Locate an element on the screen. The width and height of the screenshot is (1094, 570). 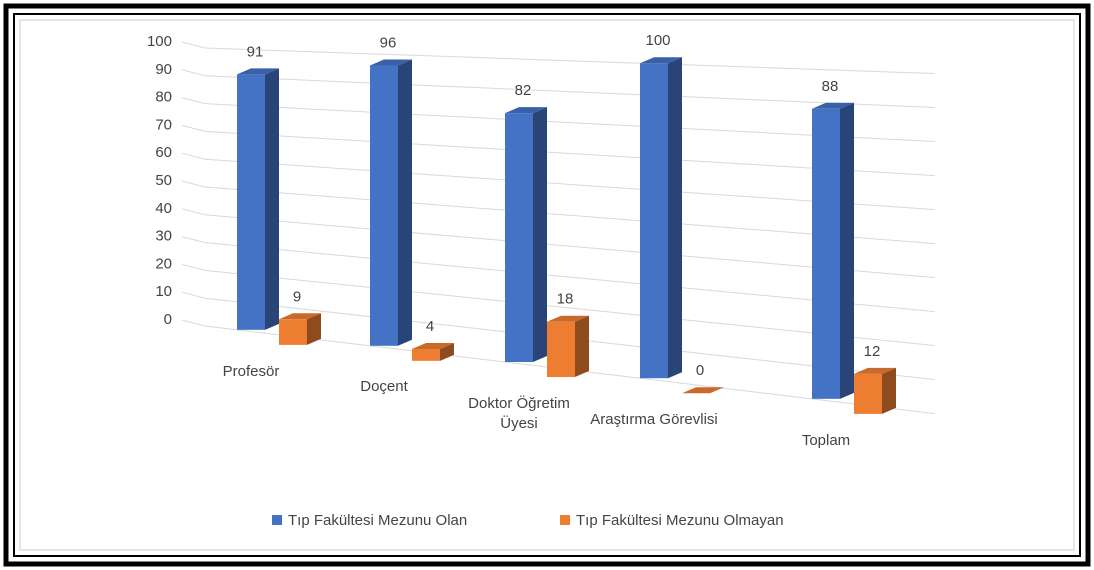
y-tick-label: 100 is located at coordinates (159, 41).